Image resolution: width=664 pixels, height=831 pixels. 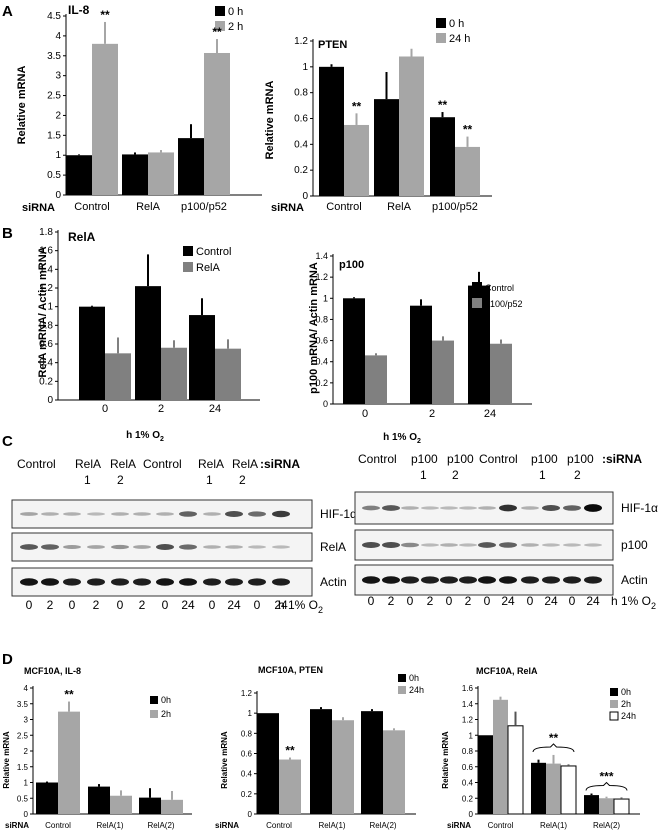 What do you see at coordinates (46, 251) in the screenshot?
I see `y-tick-label: 1.6` at bounding box center [46, 251].